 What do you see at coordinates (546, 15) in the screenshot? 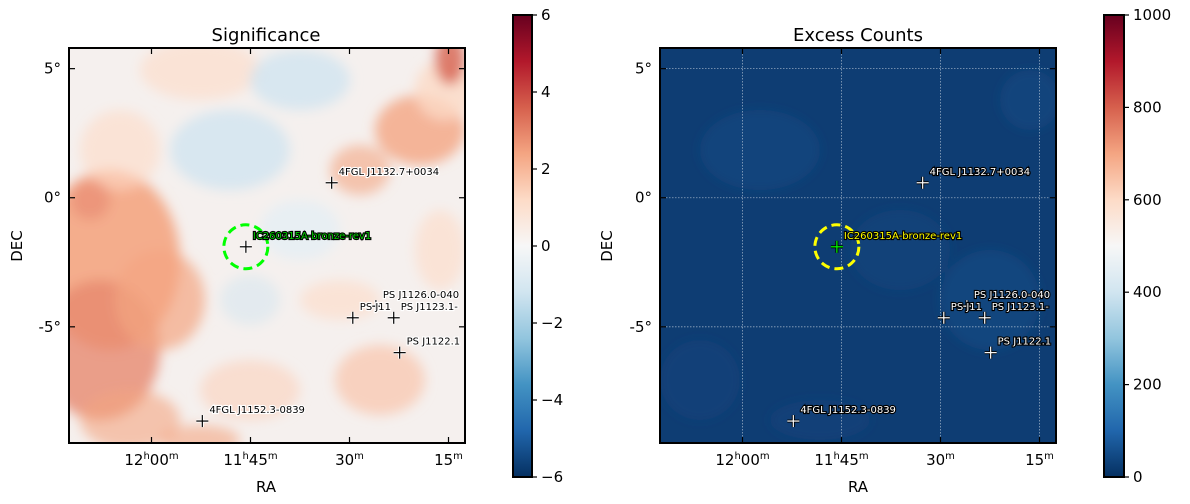
I see `colorbar-tick-label: 6` at bounding box center [546, 15].